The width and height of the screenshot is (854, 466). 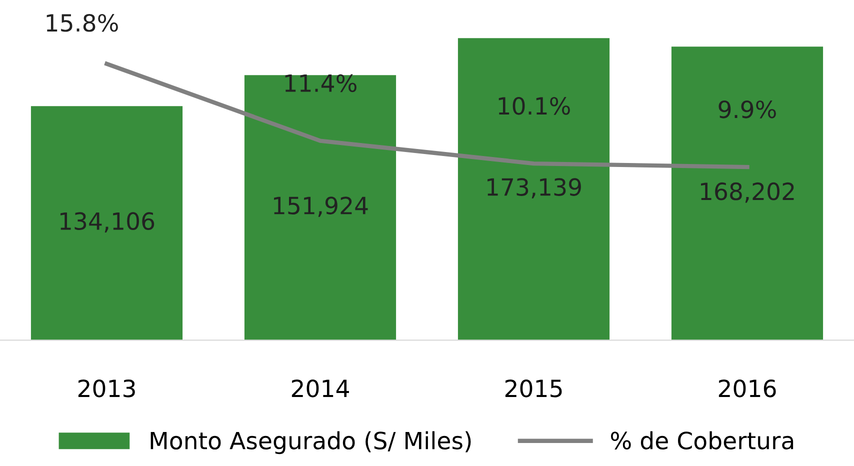 I want to click on data-label: 134,106, so click(x=107, y=222).